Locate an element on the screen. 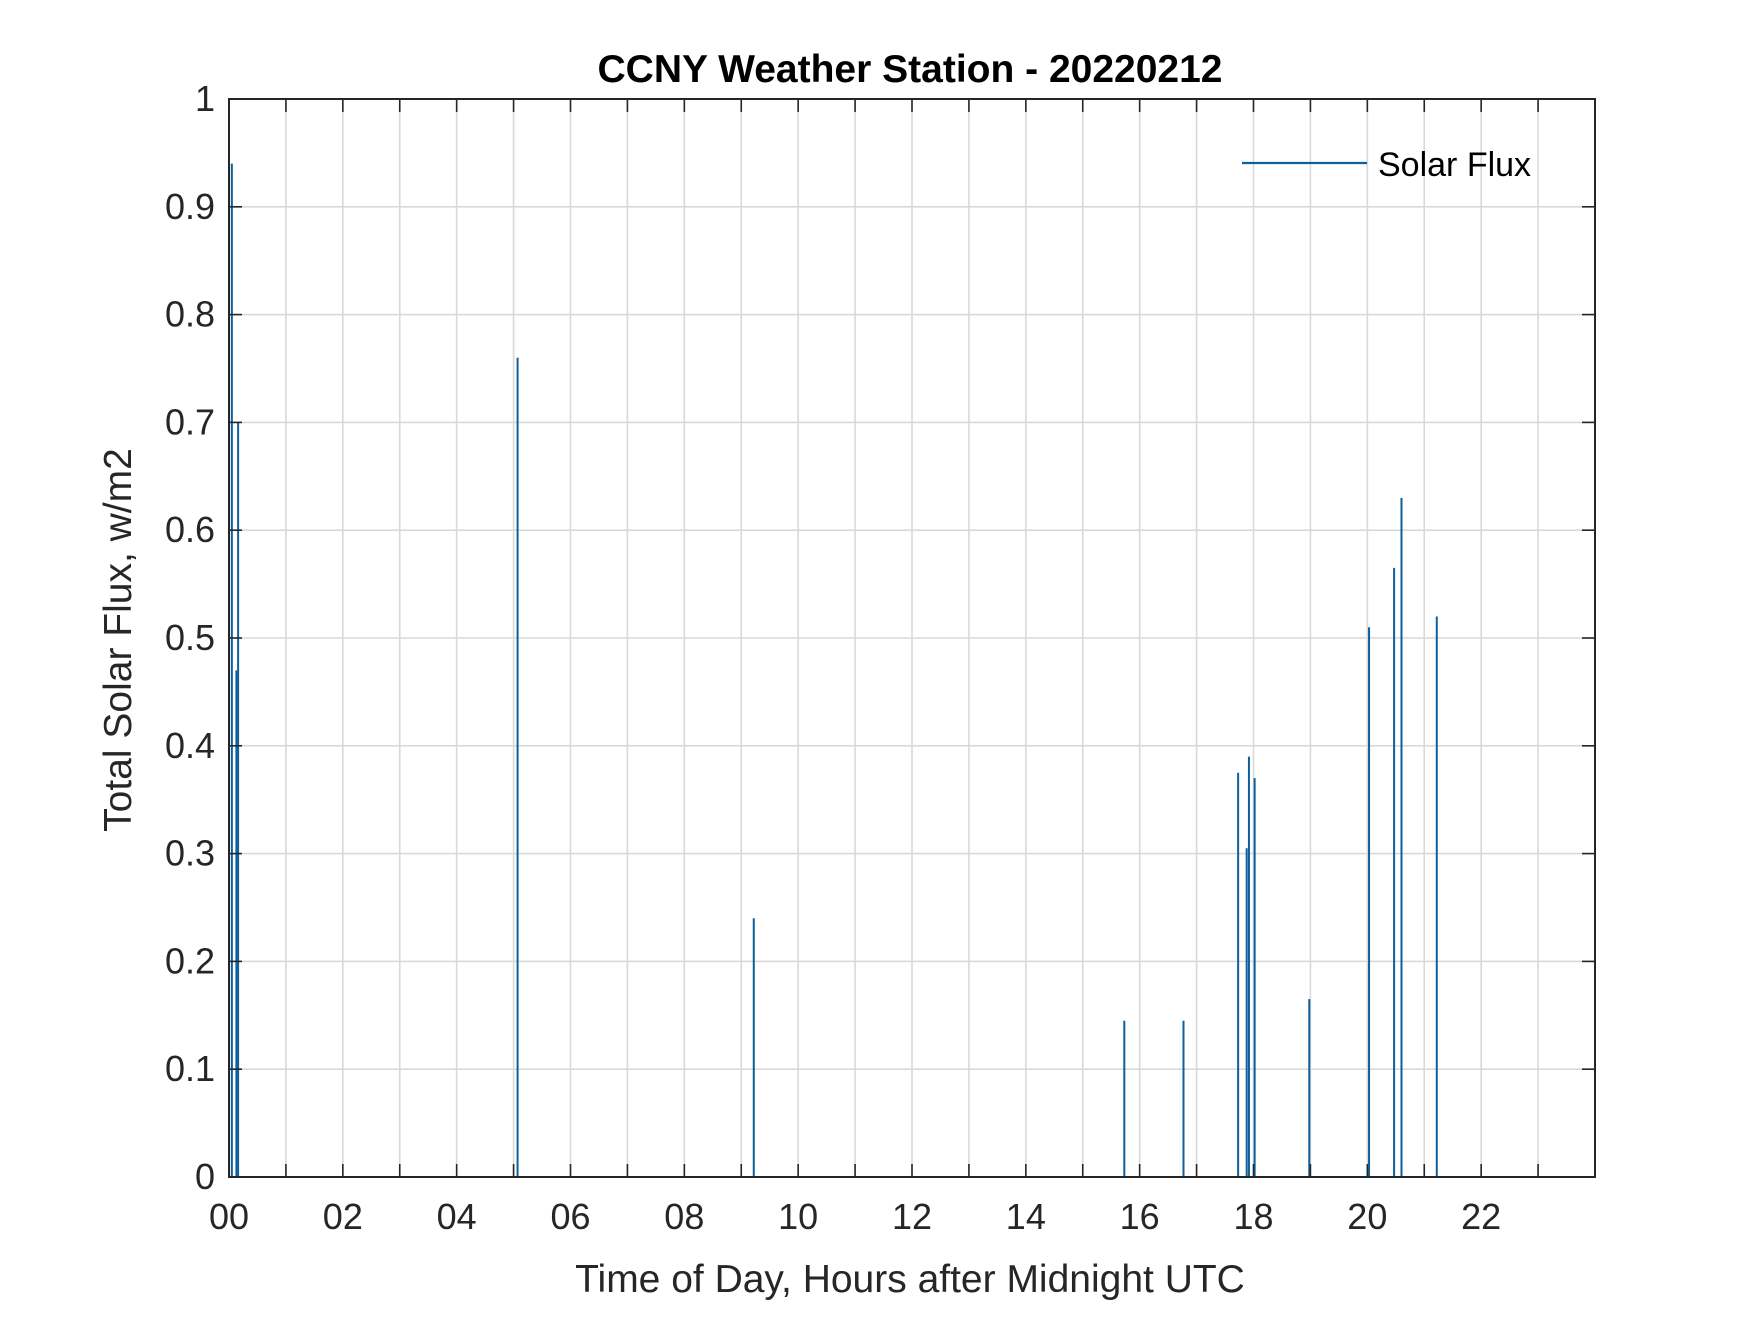 The height and width of the screenshot is (1318, 1750). x-tick-label: 06 is located at coordinates (570, 1216).